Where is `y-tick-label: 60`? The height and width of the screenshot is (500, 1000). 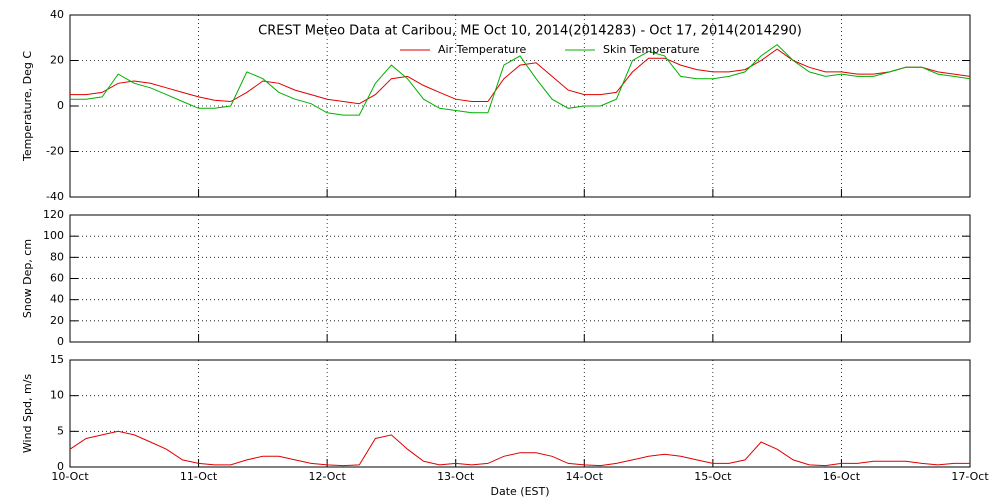
y-tick-label: 60 is located at coordinates (57, 278).